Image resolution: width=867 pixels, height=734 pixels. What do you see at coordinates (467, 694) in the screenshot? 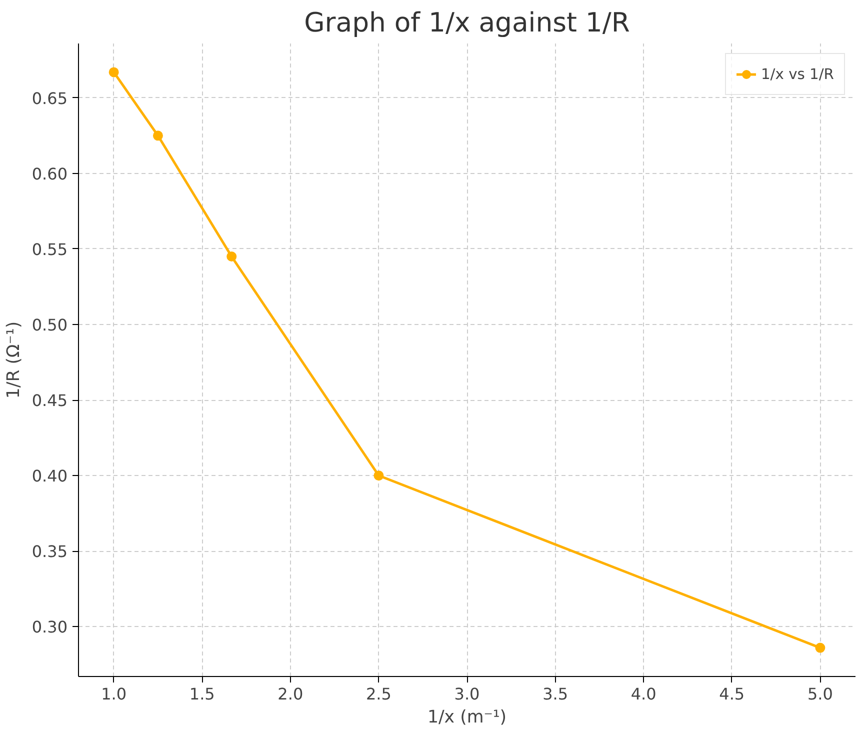
I see `x-tick-label: 3.0` at bounding box center [467, 694].